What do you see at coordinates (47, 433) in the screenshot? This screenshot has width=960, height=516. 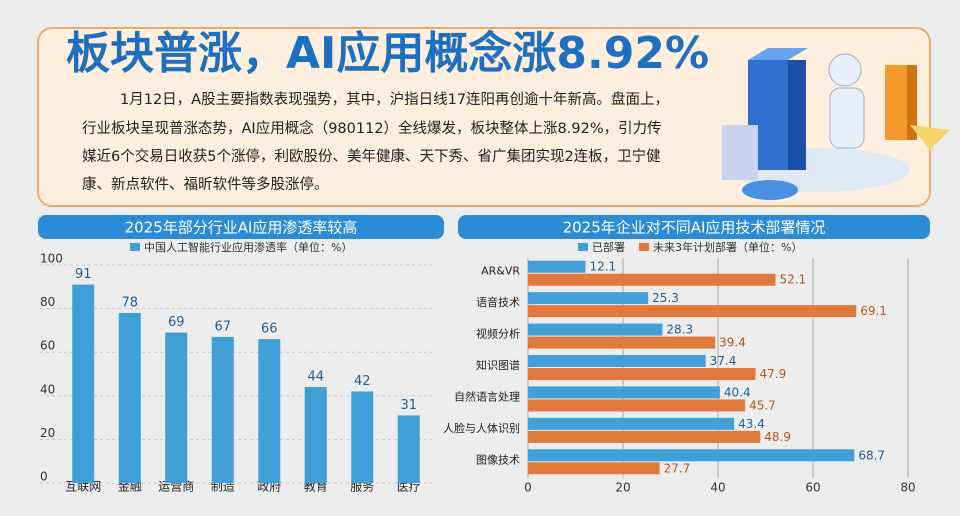 I see `y-tick-label: 20` at bounding box center [47, 433].